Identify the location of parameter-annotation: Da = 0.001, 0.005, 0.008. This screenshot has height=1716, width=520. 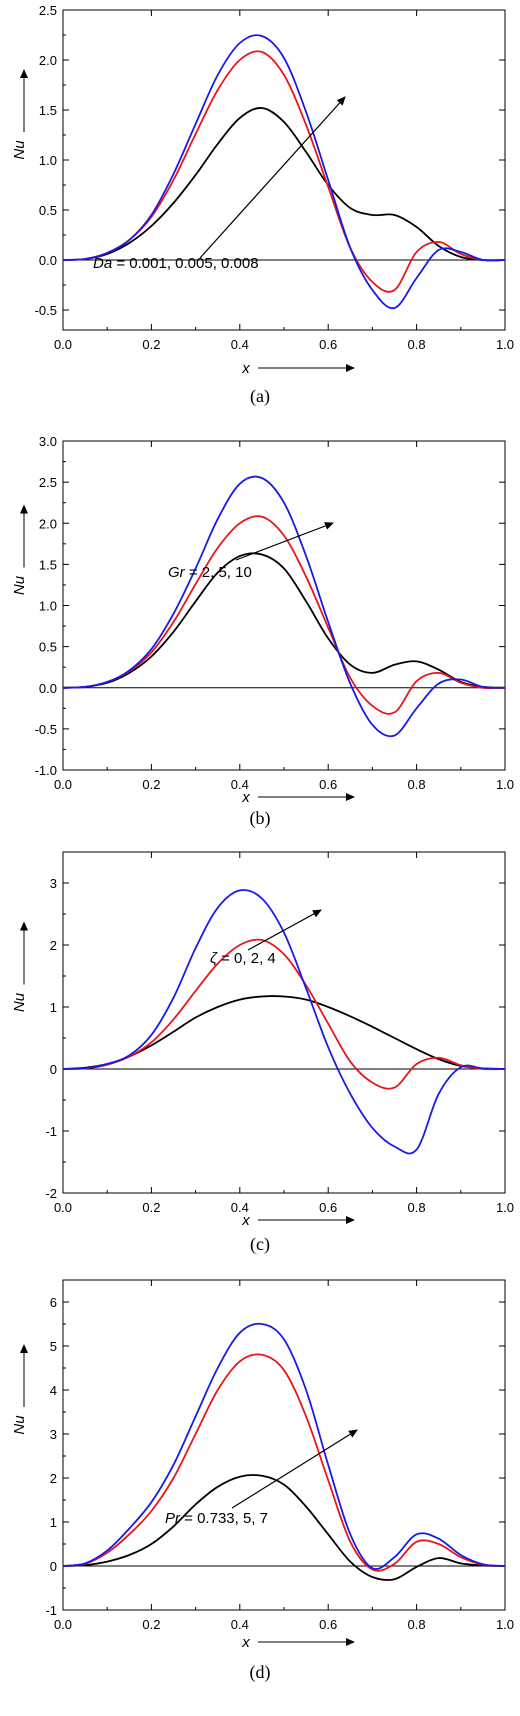
(176, 263).